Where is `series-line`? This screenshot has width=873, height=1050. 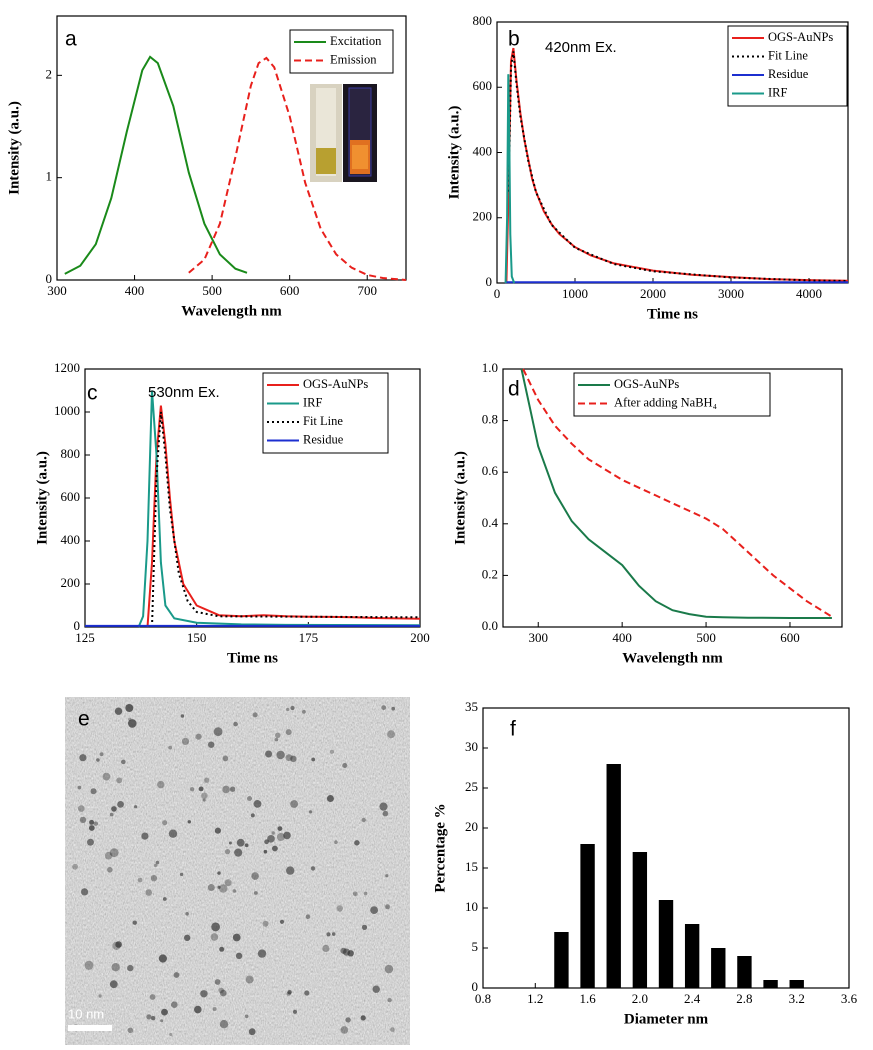
series-line is located at coordinates (510, 179).